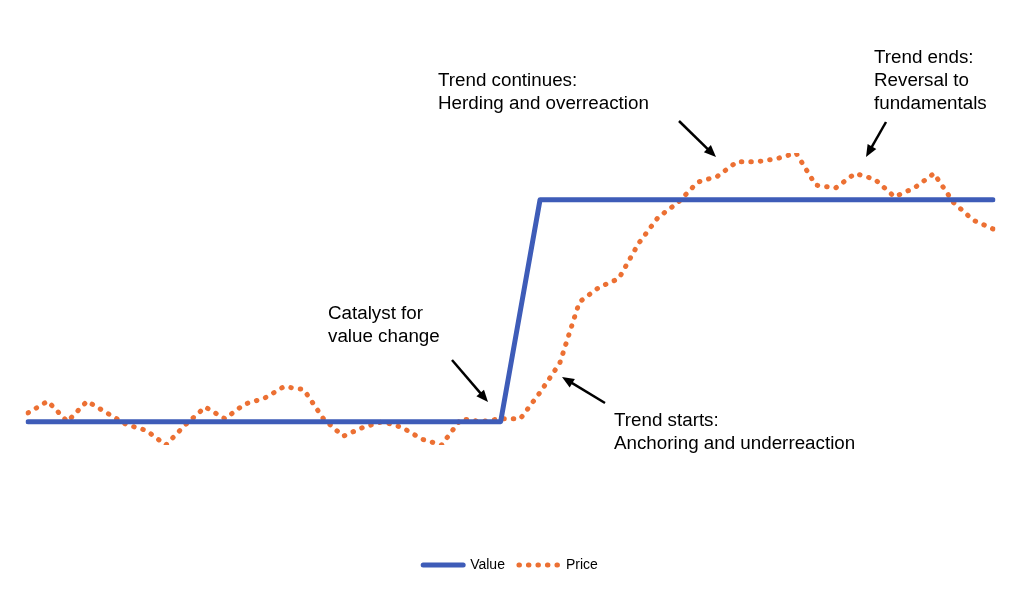 The height and width of the screenshot is (616, 1024). What do you see at coordinates (735, 431) in the screenshot?
I see `annotation: Trend starts: Anchoring and underreaction` at bounding box center [735, 431].